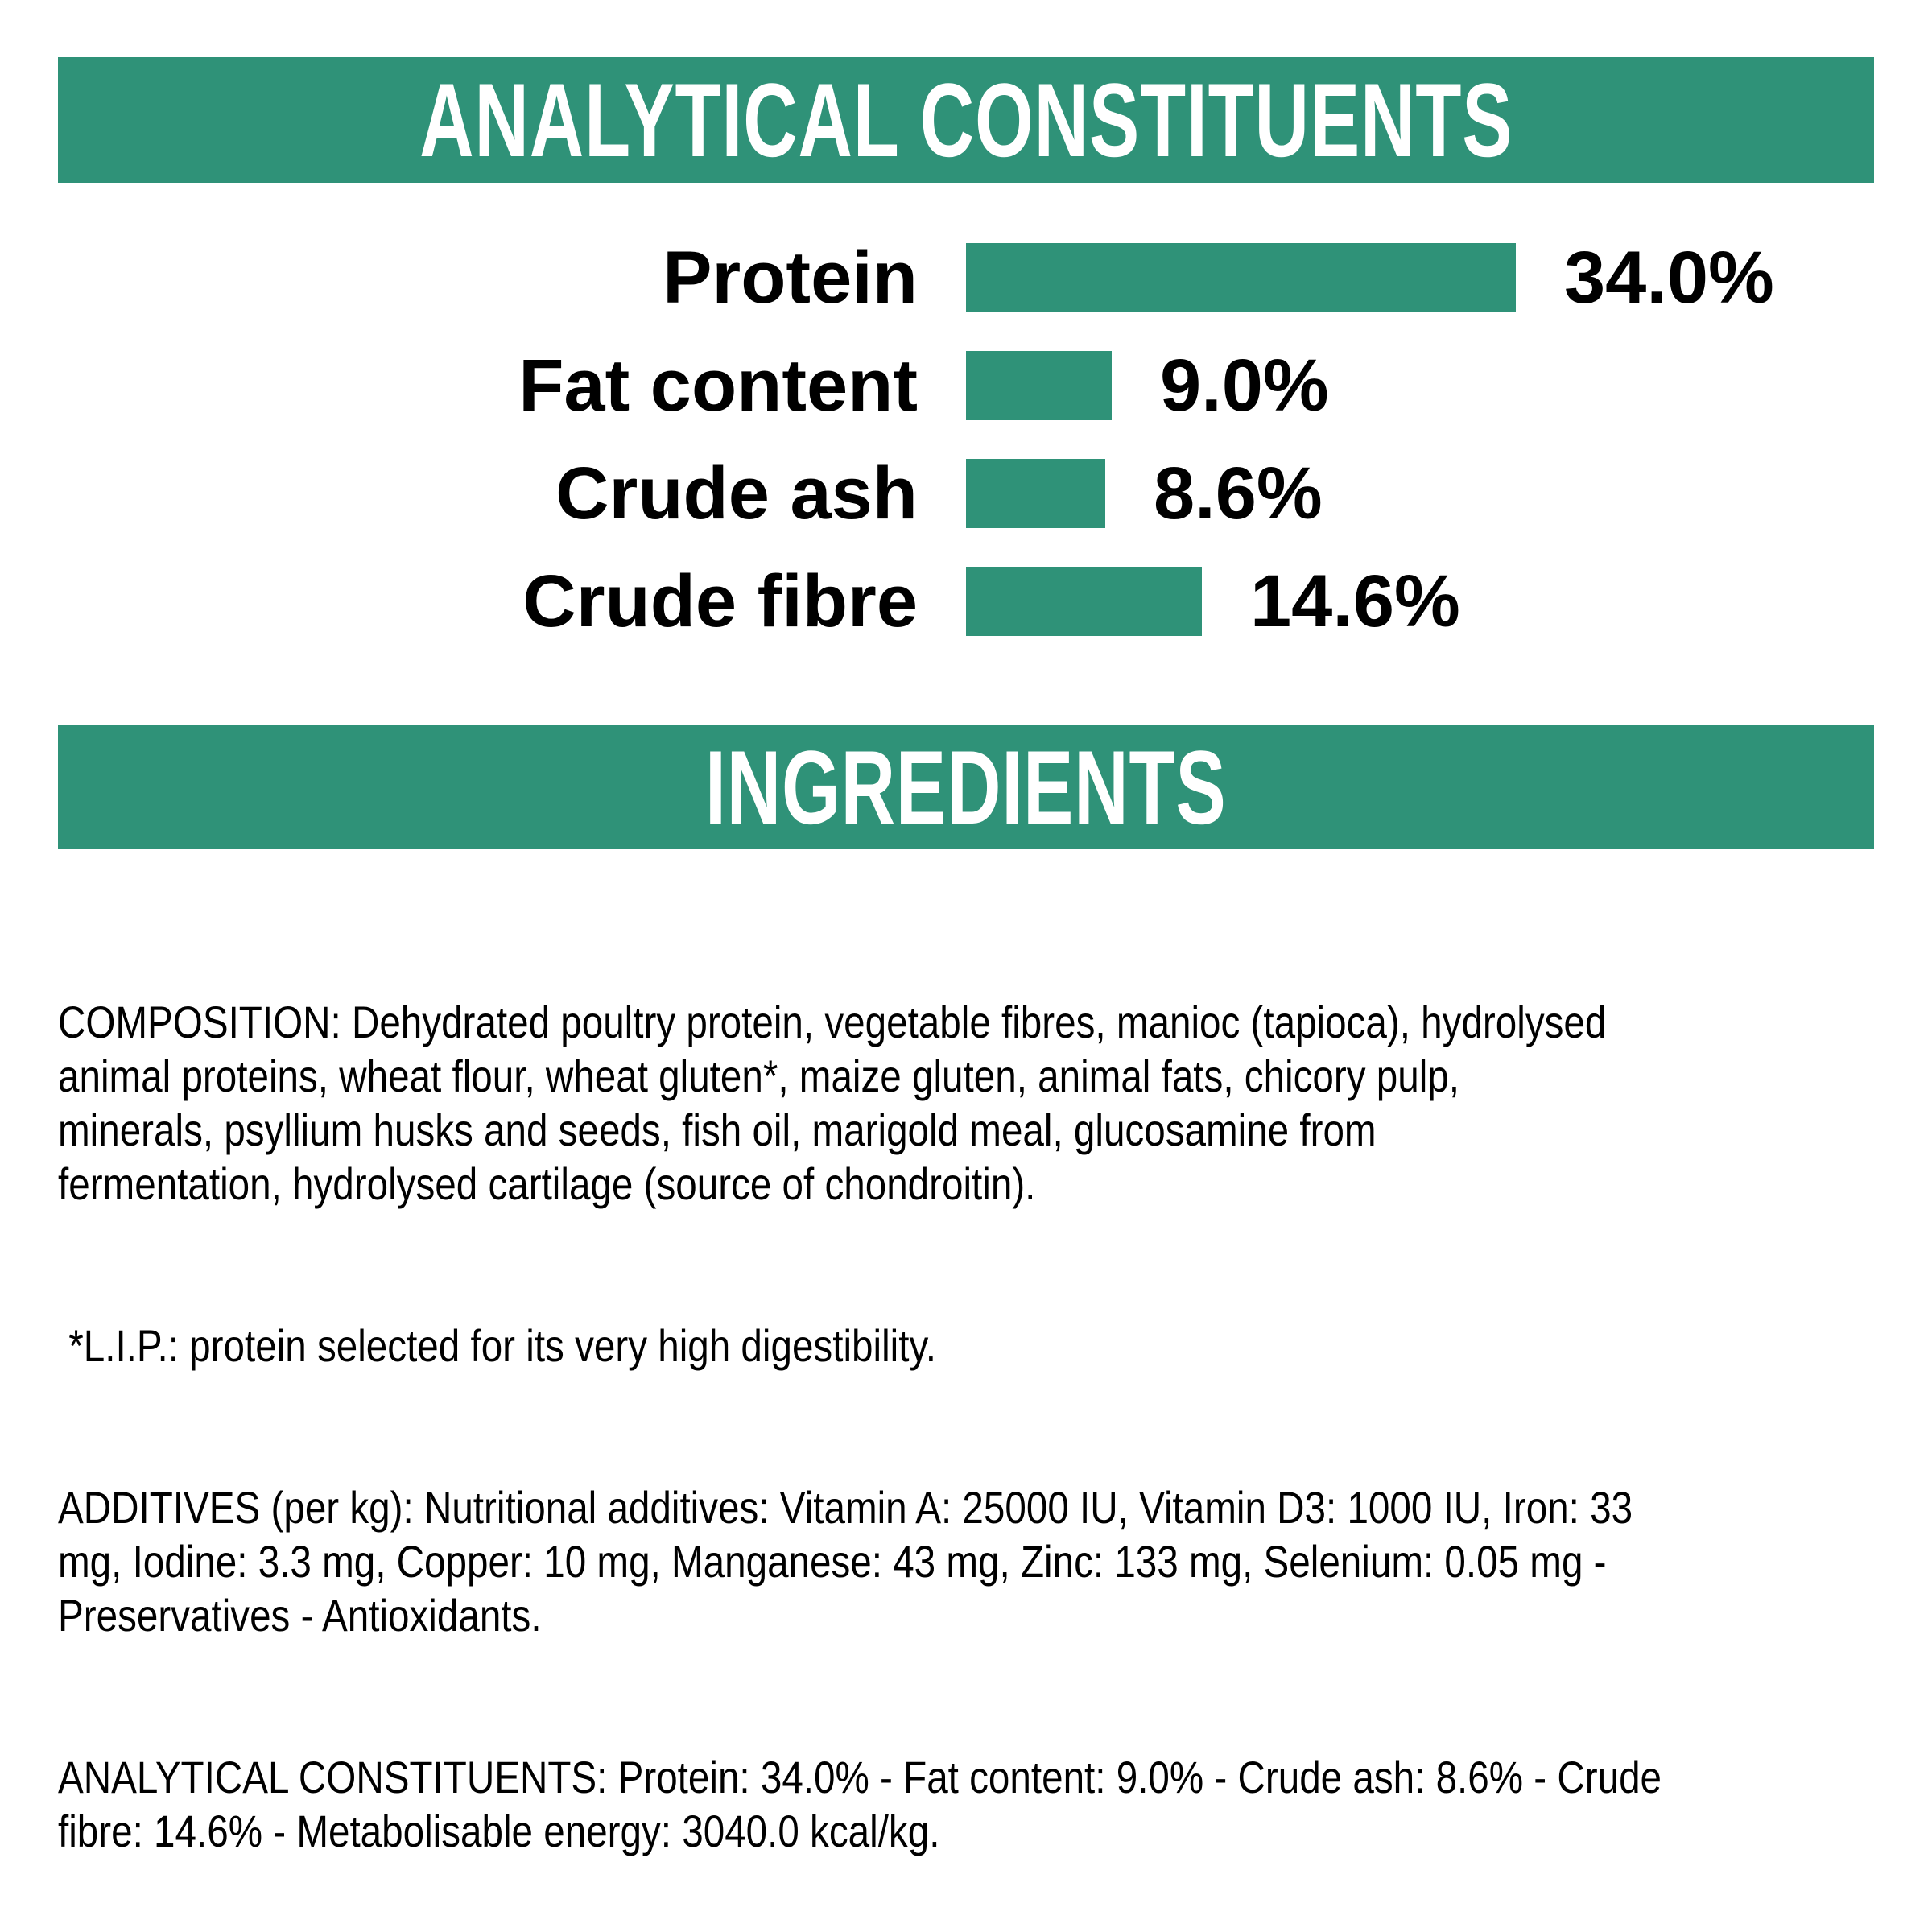  I want to click on chart-row-label: Protein, so click(790, 278).